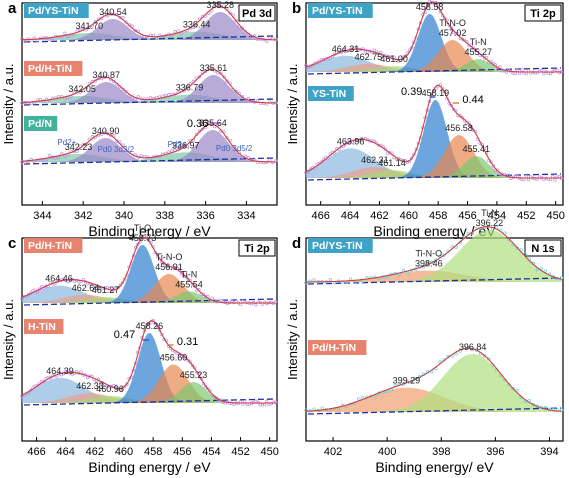 The width and height of the screenshot is (569, 478). Describe the element at coordinates (489, 213) in the screenshot. I see `component-label: Ti-N` at that location.